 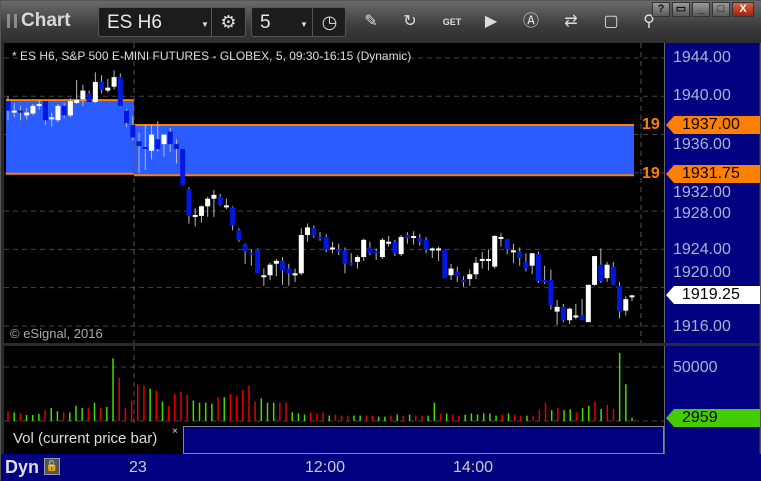 I want to click on clock-icon: ◷, so click(x=329, y=22).